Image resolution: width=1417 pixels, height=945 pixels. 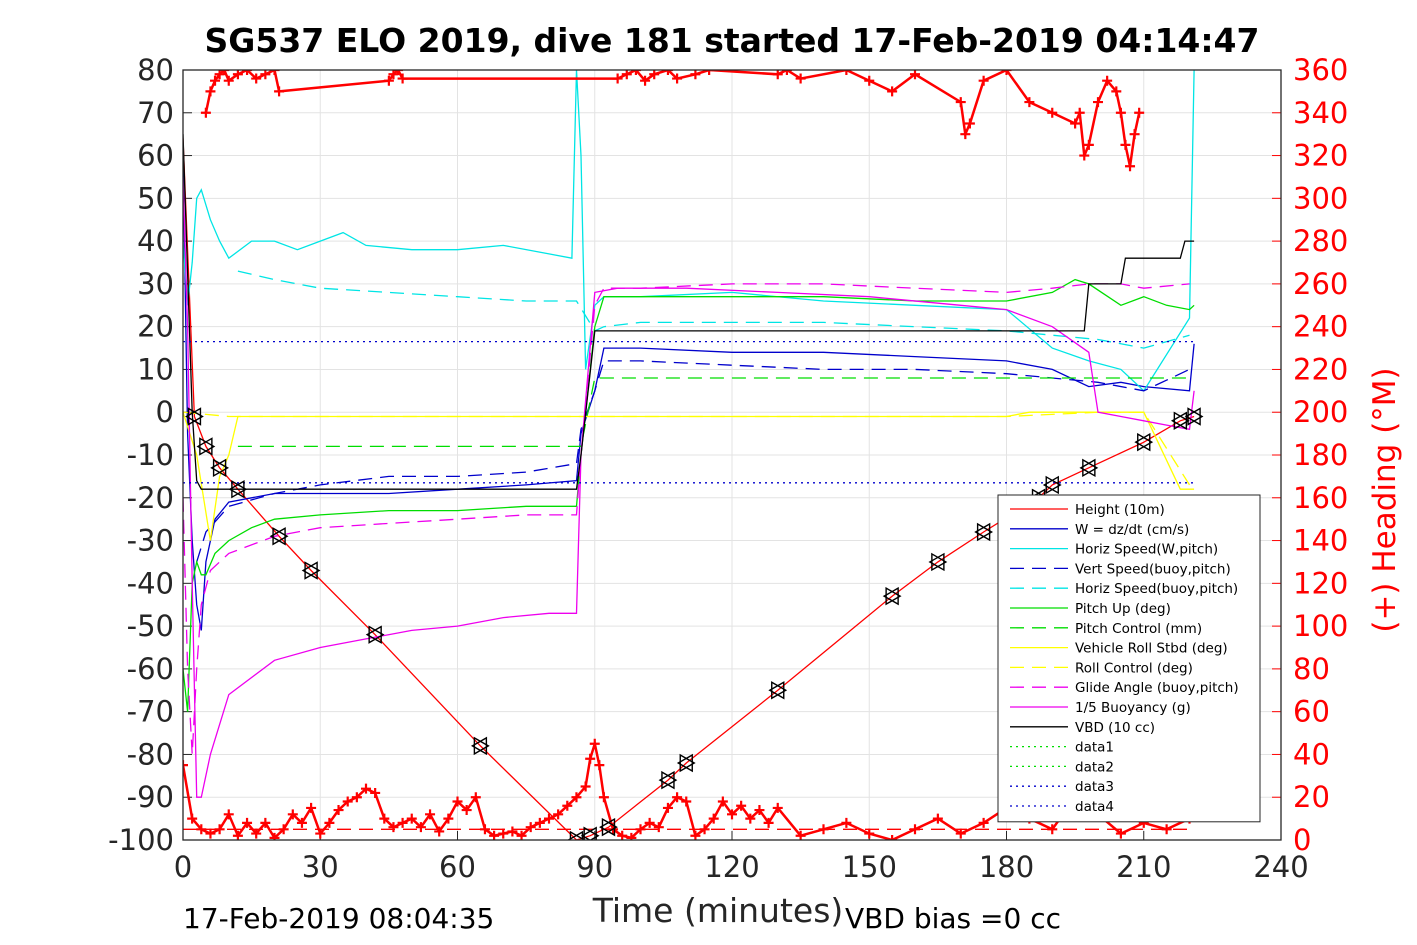 What do you see at coordinates (320, 867) in the screenshot?
I see `x-tick-label: 30` at bounding box center [320, 867].